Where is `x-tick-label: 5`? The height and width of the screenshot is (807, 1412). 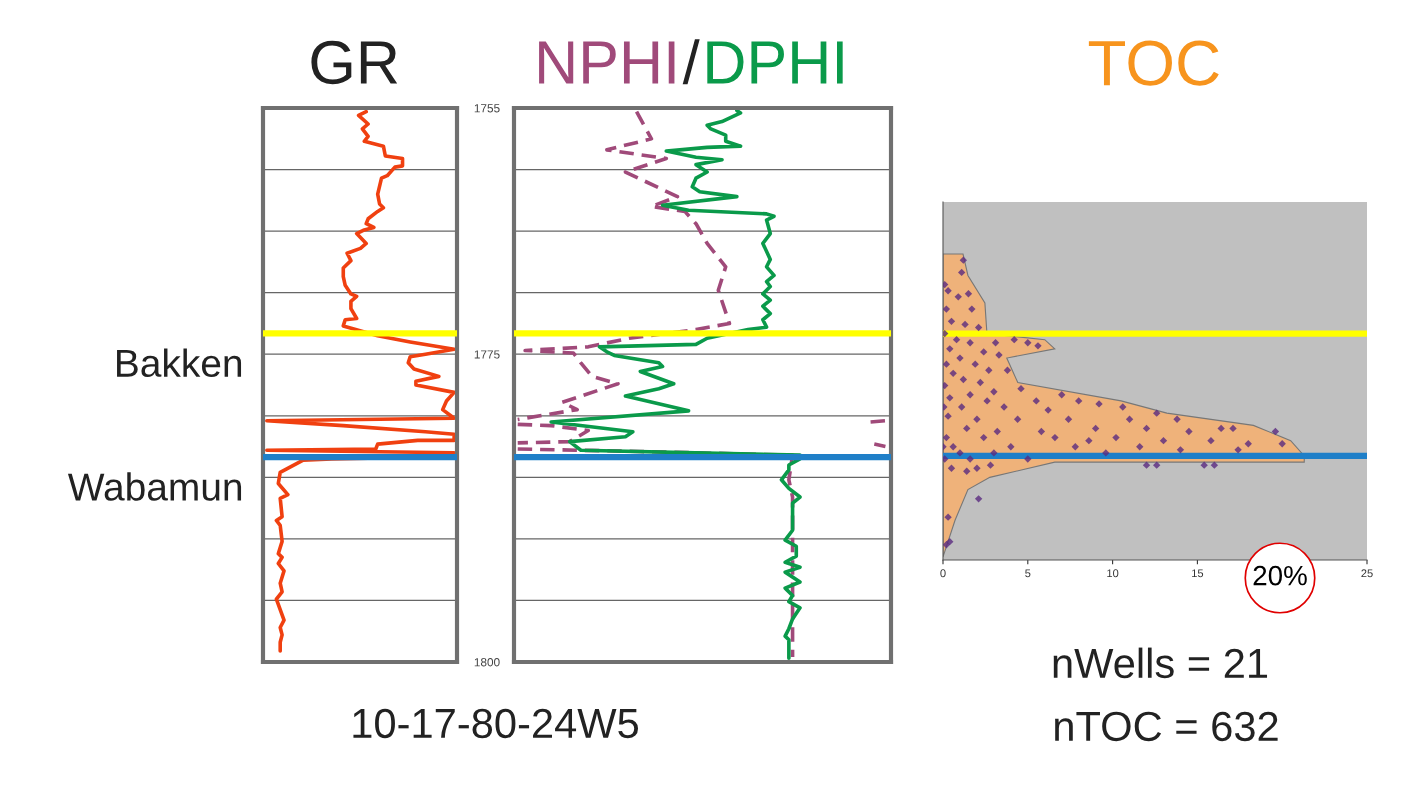
x-tick-label: 5 is located at coordinates (1028, 573).